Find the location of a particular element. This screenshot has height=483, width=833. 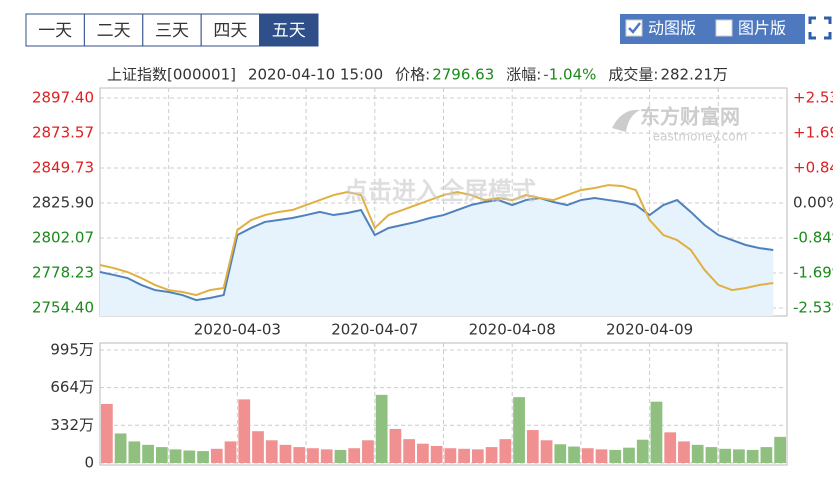

y2-tick-label: -1.69% is located at coordinates (813, 273).